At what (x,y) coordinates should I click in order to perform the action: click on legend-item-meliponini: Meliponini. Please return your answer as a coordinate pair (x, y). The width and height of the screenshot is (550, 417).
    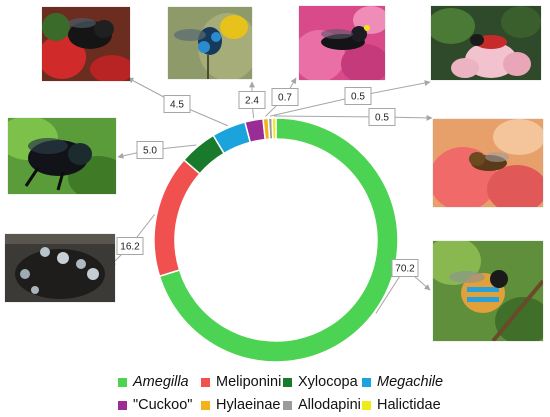
    Looking at the image, I should click on (241, 382).